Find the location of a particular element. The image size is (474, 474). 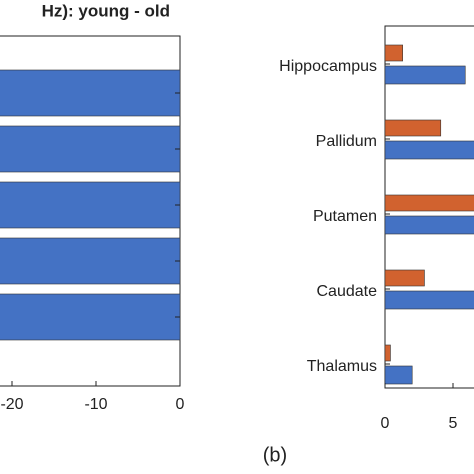

y-tick-label: Pallidum is located at coordinates (346, 141).